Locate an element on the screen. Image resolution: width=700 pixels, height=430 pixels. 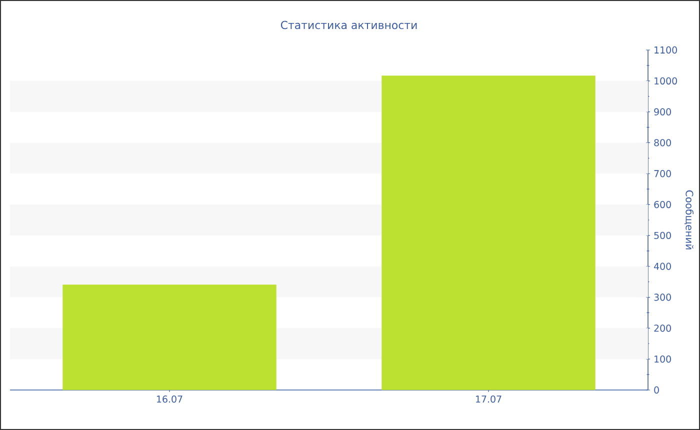
y-tick-label: 400 is located at coordinates (662, 266).